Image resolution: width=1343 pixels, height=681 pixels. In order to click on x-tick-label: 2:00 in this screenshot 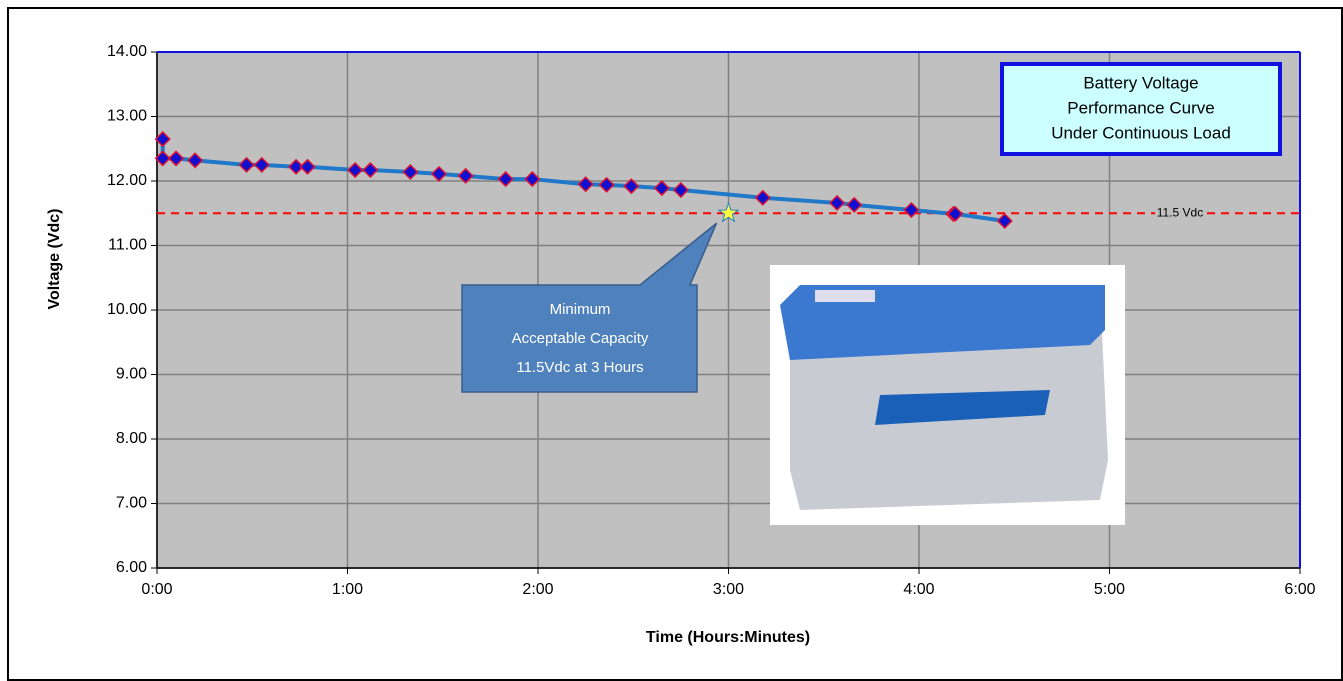, I will do `click(537, 589)`.